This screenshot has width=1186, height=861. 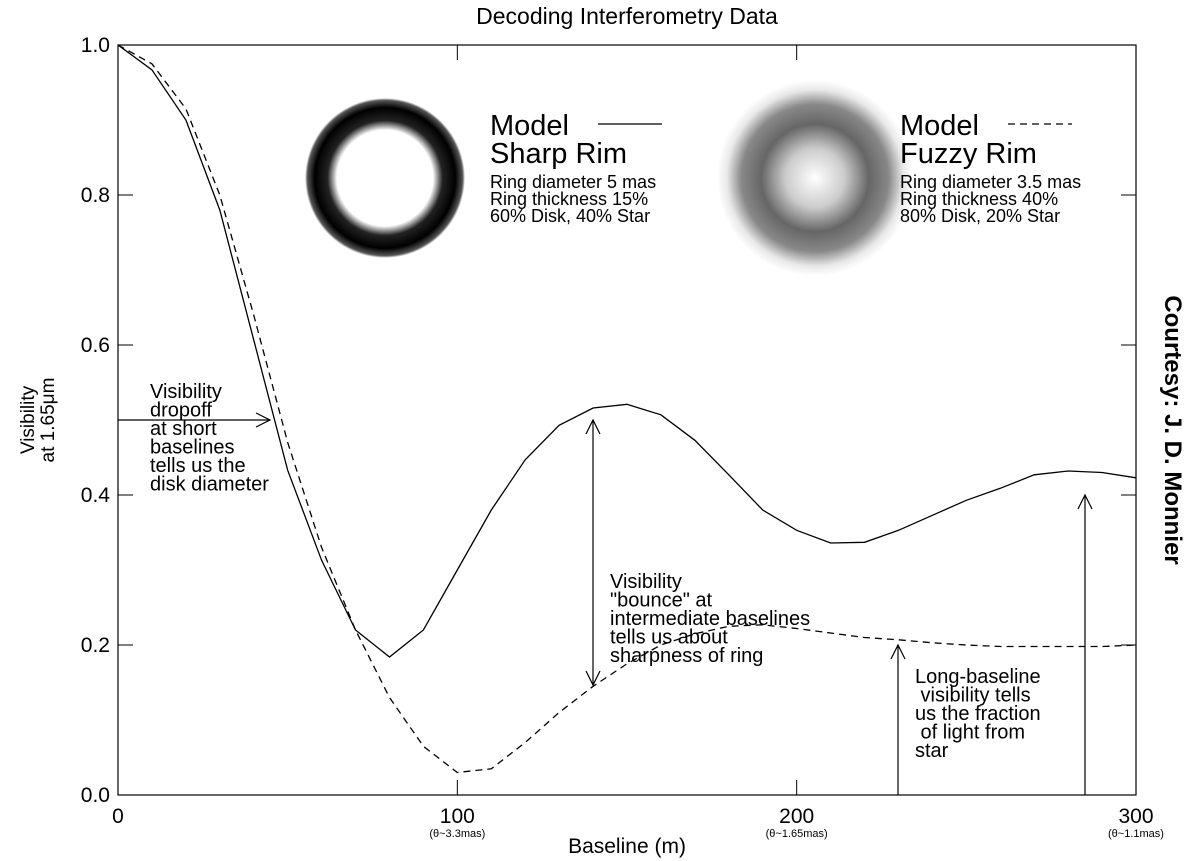 What do you see at coordinates (970, 733) in the screenshot?
I see `annotation: of light from` at bounding box center [970, 733].